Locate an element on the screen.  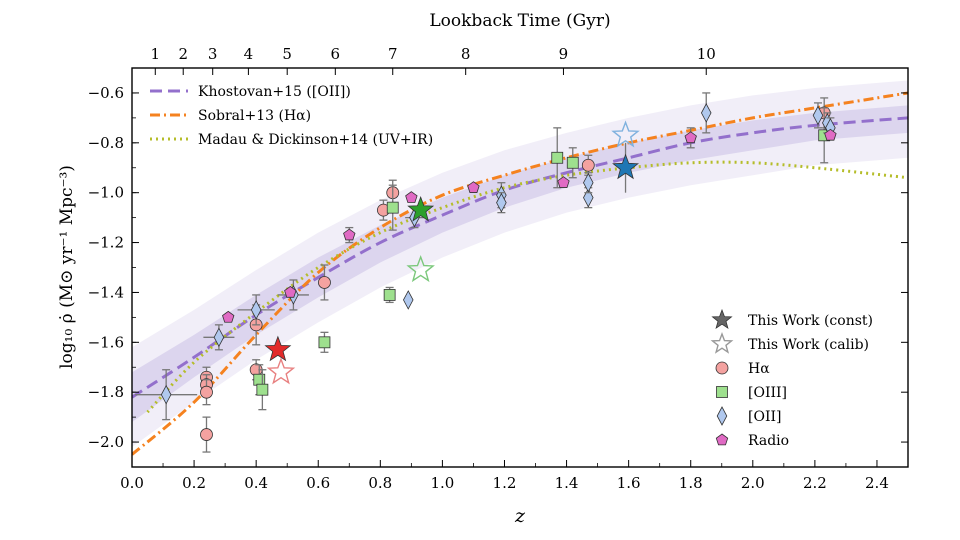
x-tick-label: 1.6 is located at coordinates (629, 483).